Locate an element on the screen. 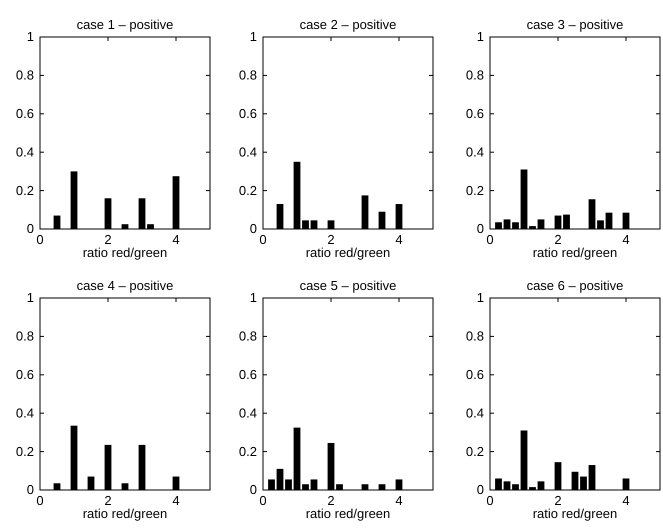 Image resolution: width=663 pixels, height=529 pixels. chart-title: case 6 – positive is located at coordinates (575, 285).